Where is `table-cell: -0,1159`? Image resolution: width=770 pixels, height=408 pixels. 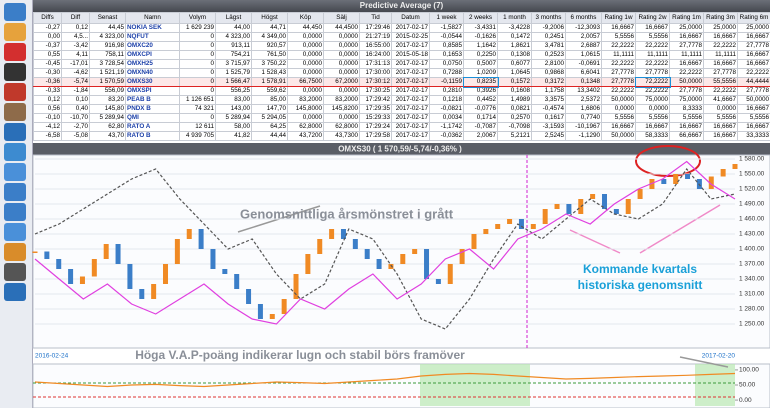
table-cell: -0,1159 is located at coordinates (446, 82).